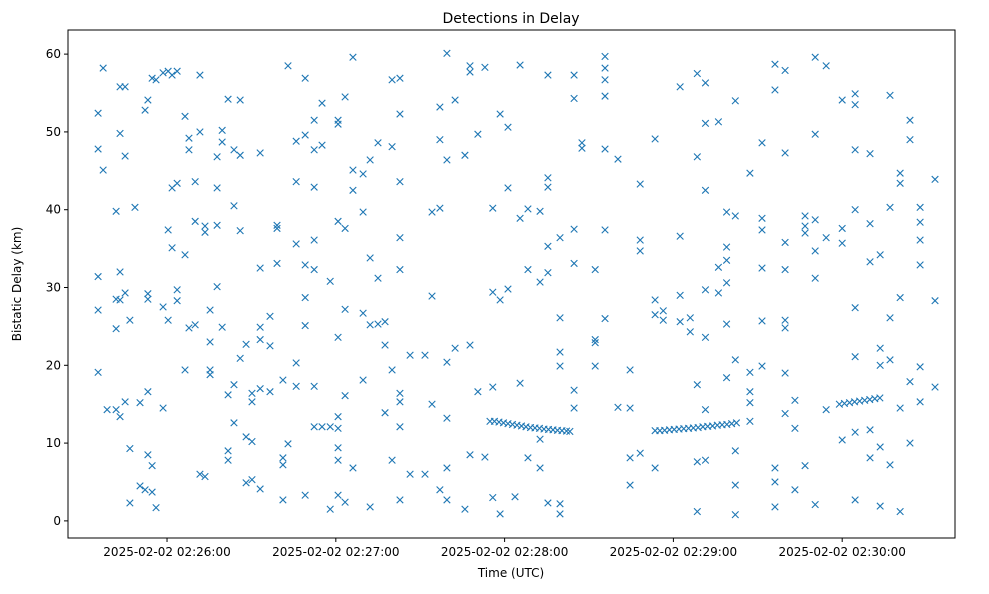 The height and width of the screenshot is (594, 989). I want to click on x-axis-label: Time (UTC), so click(510, 573).